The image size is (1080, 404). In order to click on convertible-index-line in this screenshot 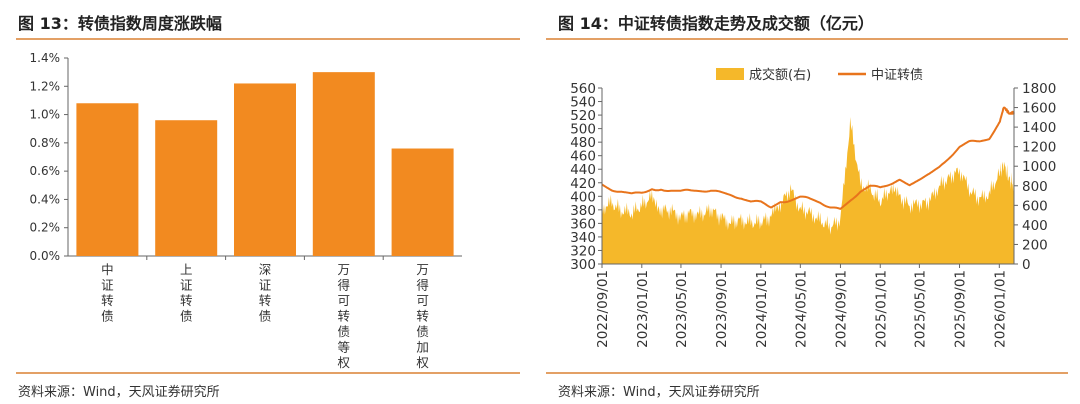, I will do `click(808, 158)`.